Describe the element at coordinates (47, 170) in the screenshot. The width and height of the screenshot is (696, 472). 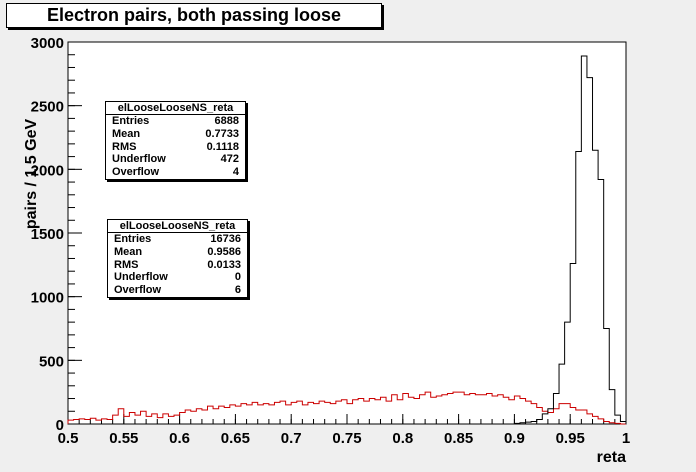
I see `y-tick-label: 2000` at that location.